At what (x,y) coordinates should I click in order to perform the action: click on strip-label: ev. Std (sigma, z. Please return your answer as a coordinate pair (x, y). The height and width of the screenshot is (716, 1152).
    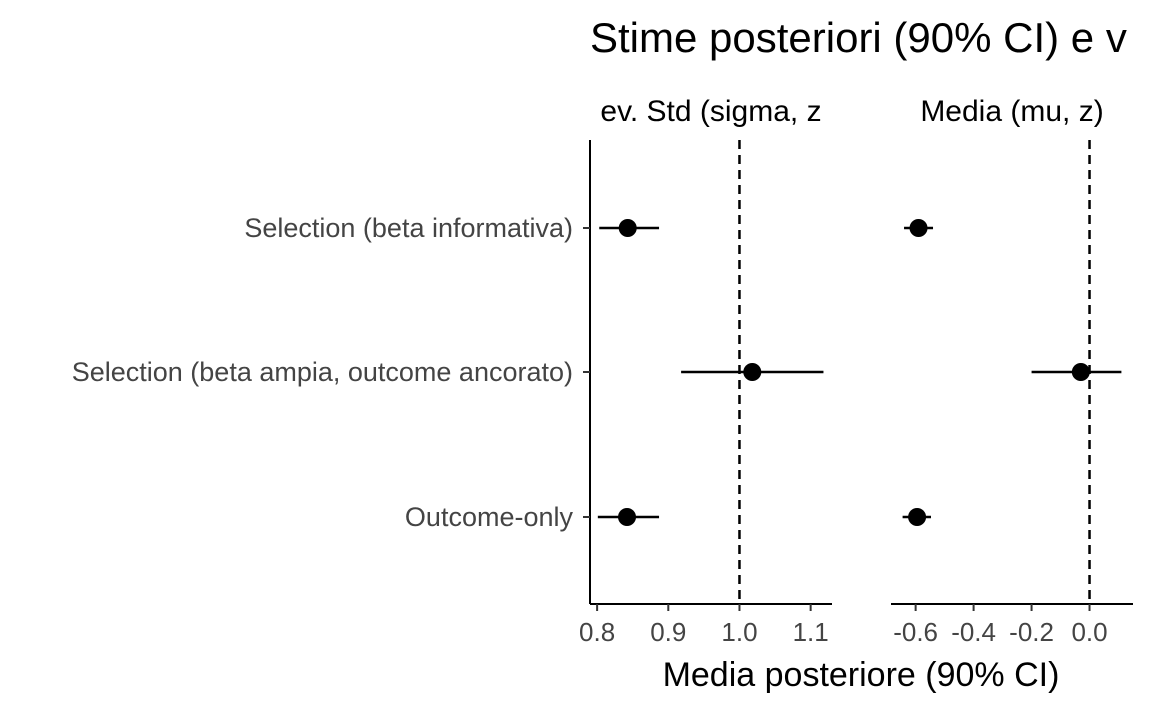
    Looking at the image, I should click on (710, 111).